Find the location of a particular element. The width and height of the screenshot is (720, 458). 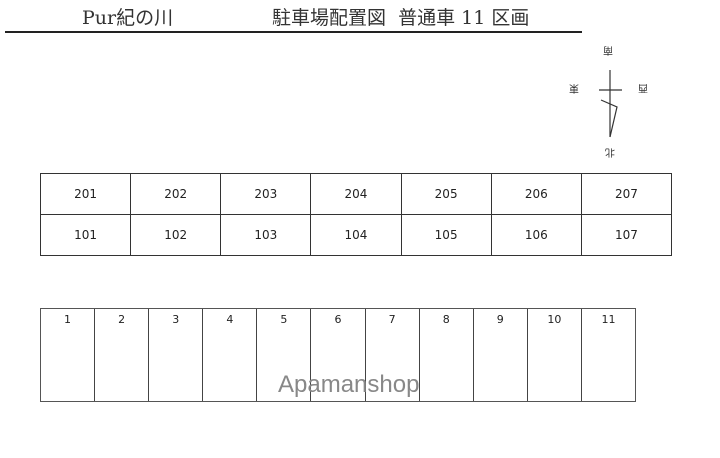

parking-slot: 6 is located at coordinates (338, 355).